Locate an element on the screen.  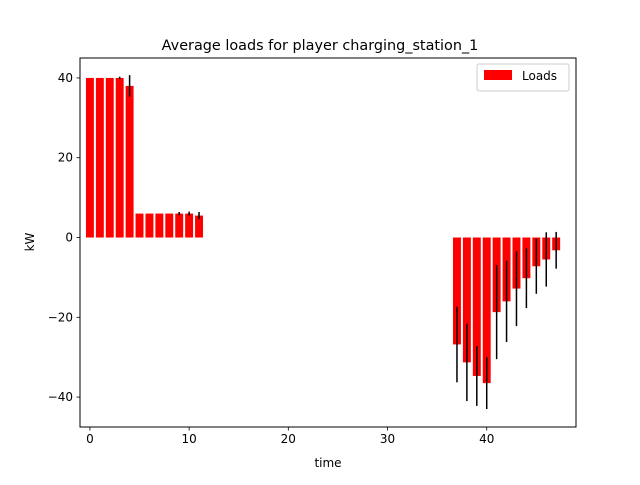
y-axis-label: kW is located at coordinates (30, 241).